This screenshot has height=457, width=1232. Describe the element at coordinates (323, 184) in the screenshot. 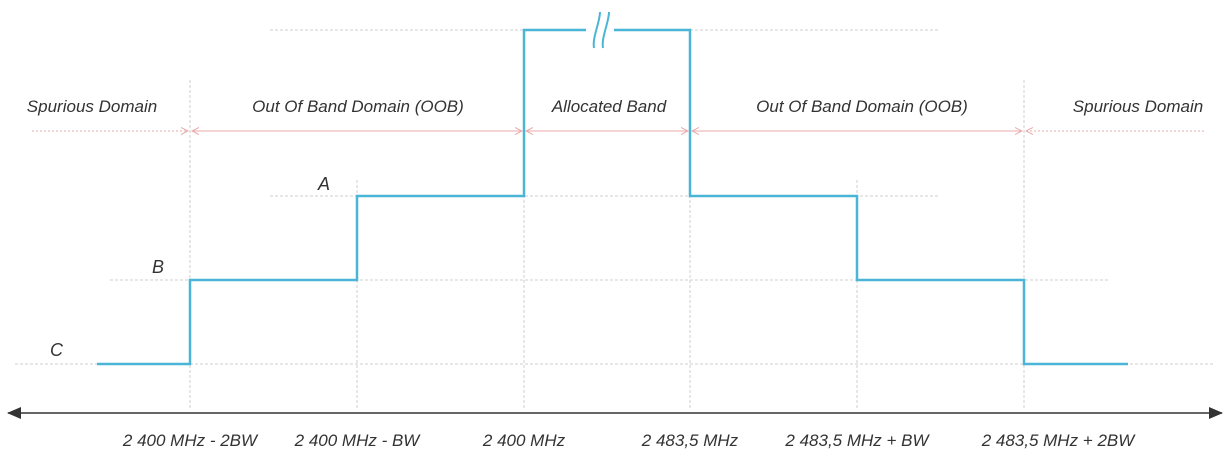

I see `level-label-a: A` at that location.